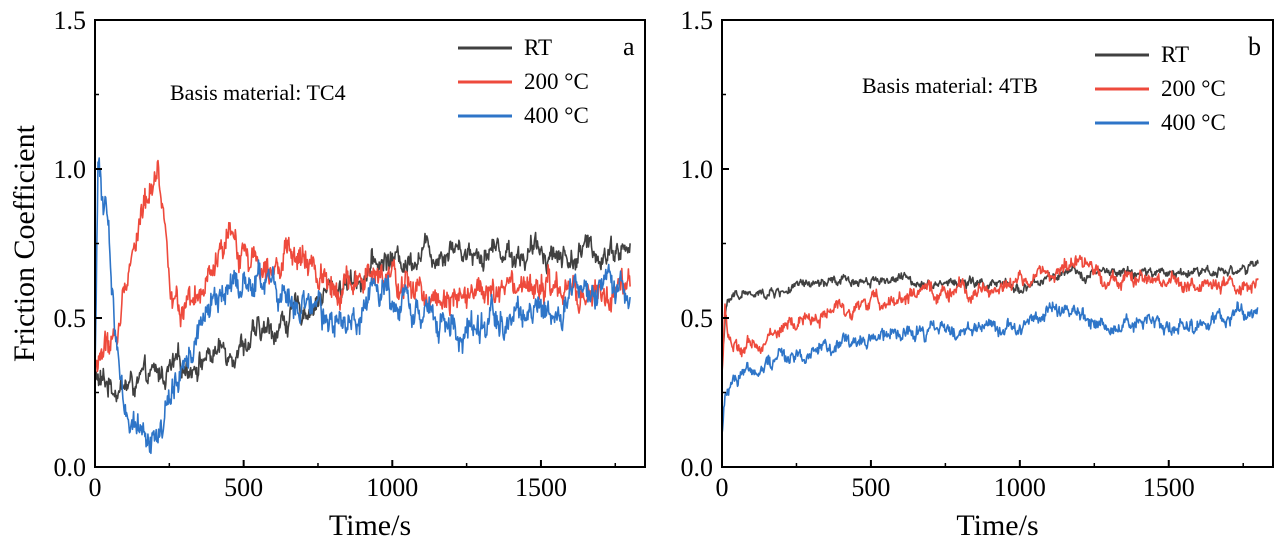 This screenshot has height=556, width=1279. What do you see at coordinates (950, 85) in the screenshot?
I see `material-annotation: Basis material: 4TB` at bounding box center [950, 85].